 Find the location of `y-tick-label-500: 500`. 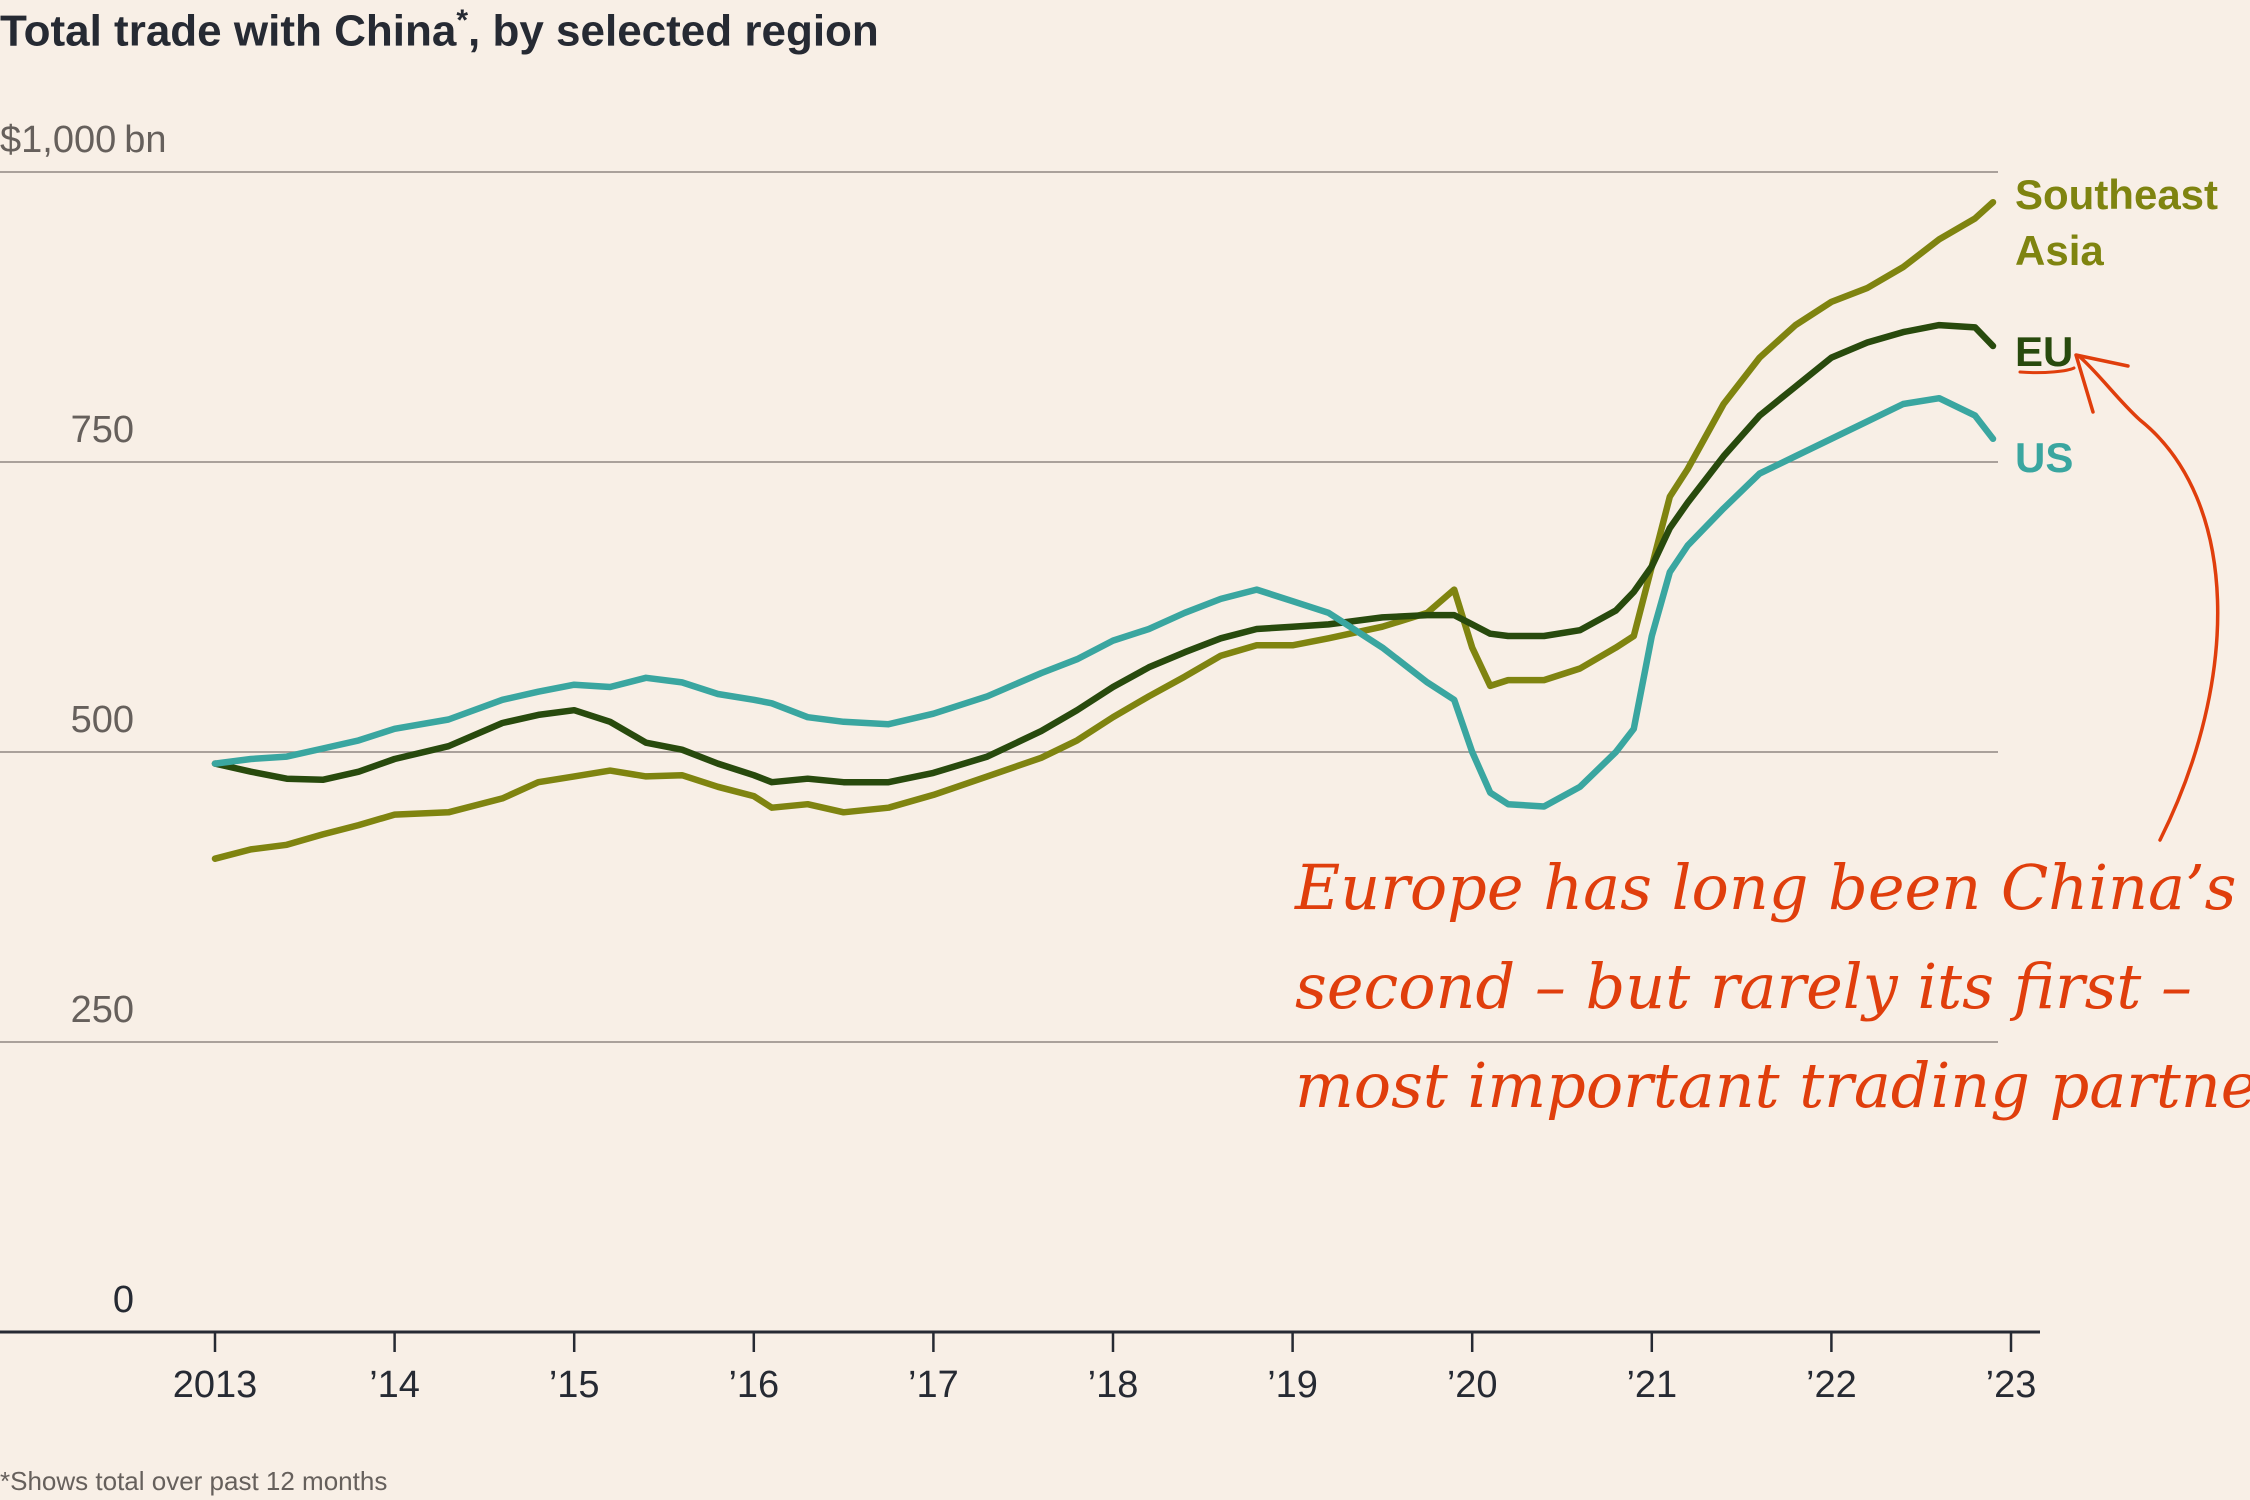

y-tick-label-500: 500 is located at coordinates (102, 720).